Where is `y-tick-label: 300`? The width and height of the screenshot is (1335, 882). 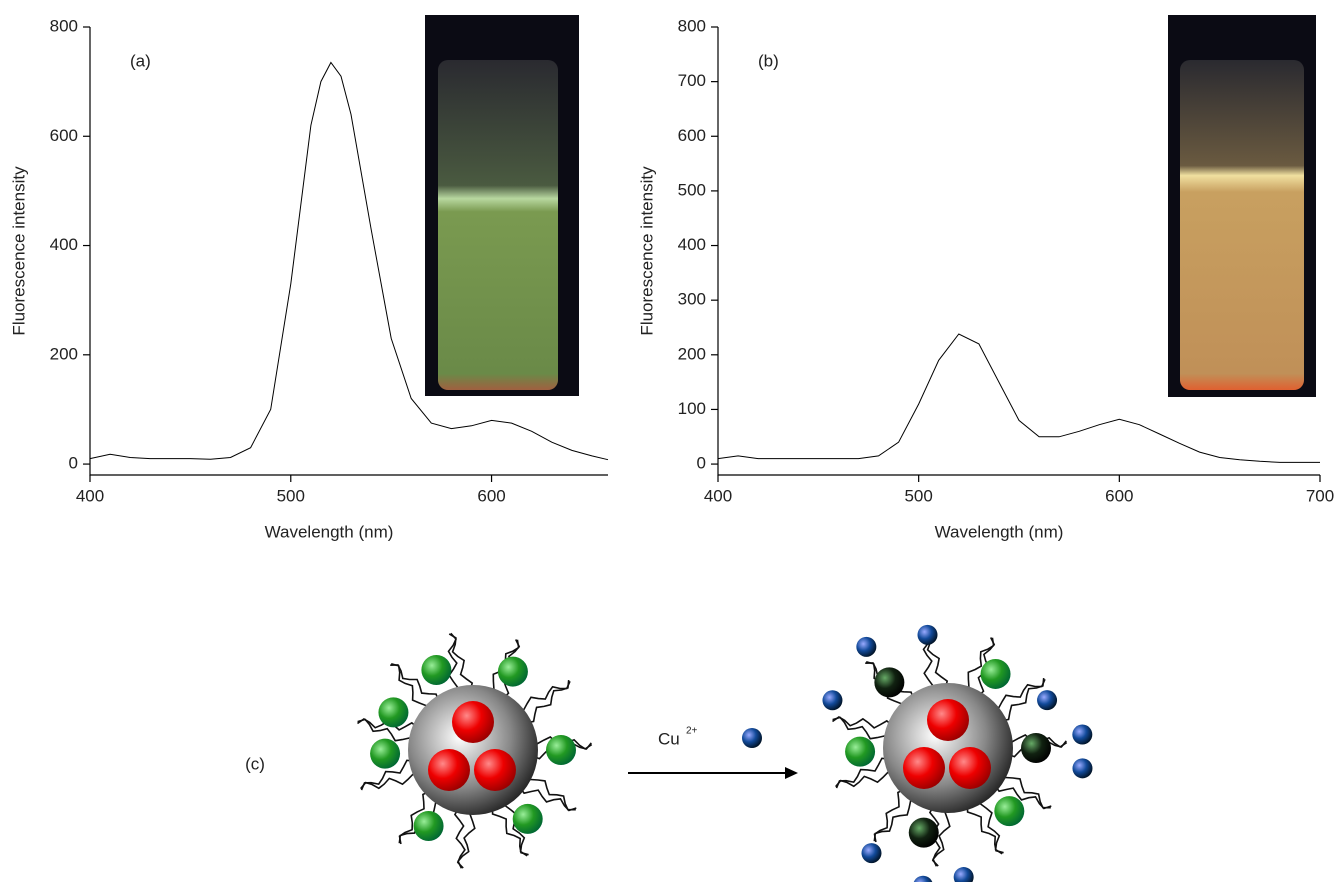 y-tick-label: 300 is located at coordinates (692, 299).